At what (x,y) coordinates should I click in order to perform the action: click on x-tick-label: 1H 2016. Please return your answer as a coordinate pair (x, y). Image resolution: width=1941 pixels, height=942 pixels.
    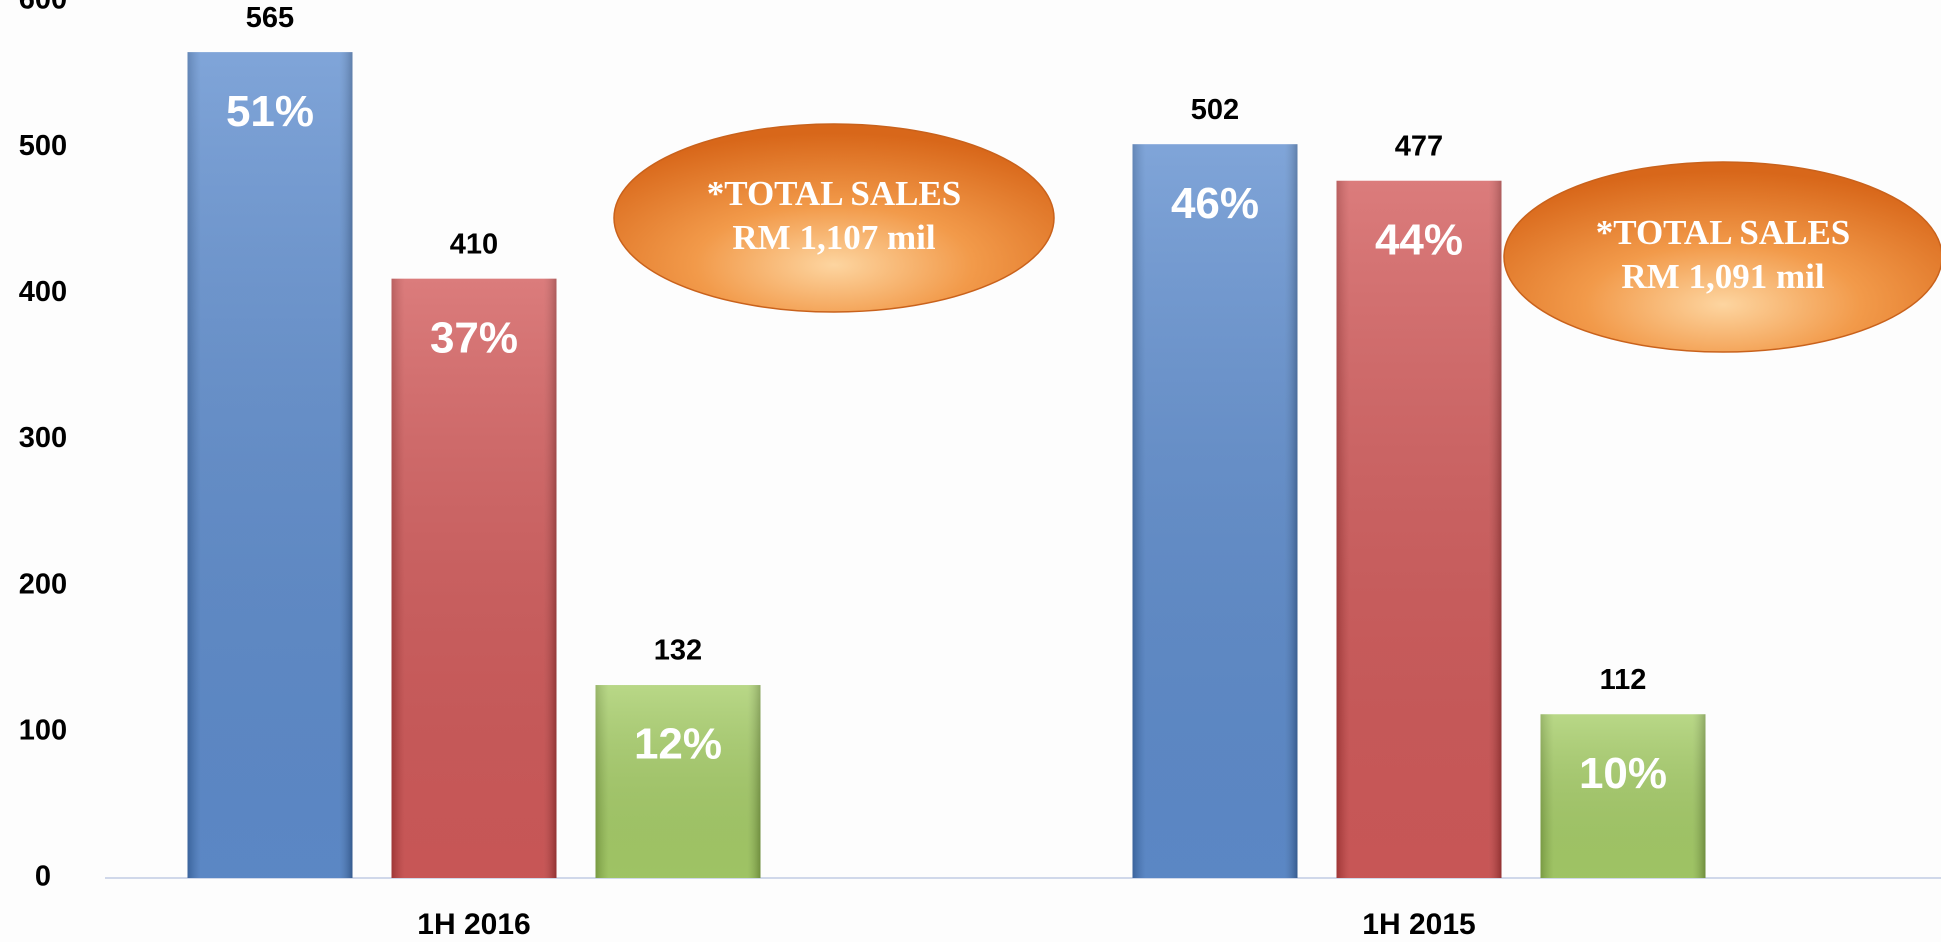
    Looking at the image, I should click on (473, 924).